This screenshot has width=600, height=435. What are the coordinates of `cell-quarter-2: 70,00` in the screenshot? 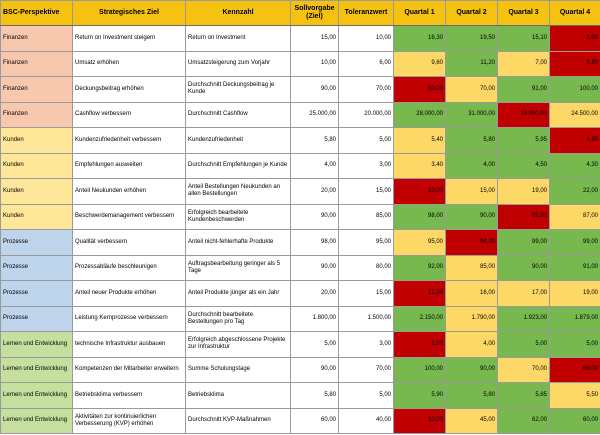 It's located at (471, 89).